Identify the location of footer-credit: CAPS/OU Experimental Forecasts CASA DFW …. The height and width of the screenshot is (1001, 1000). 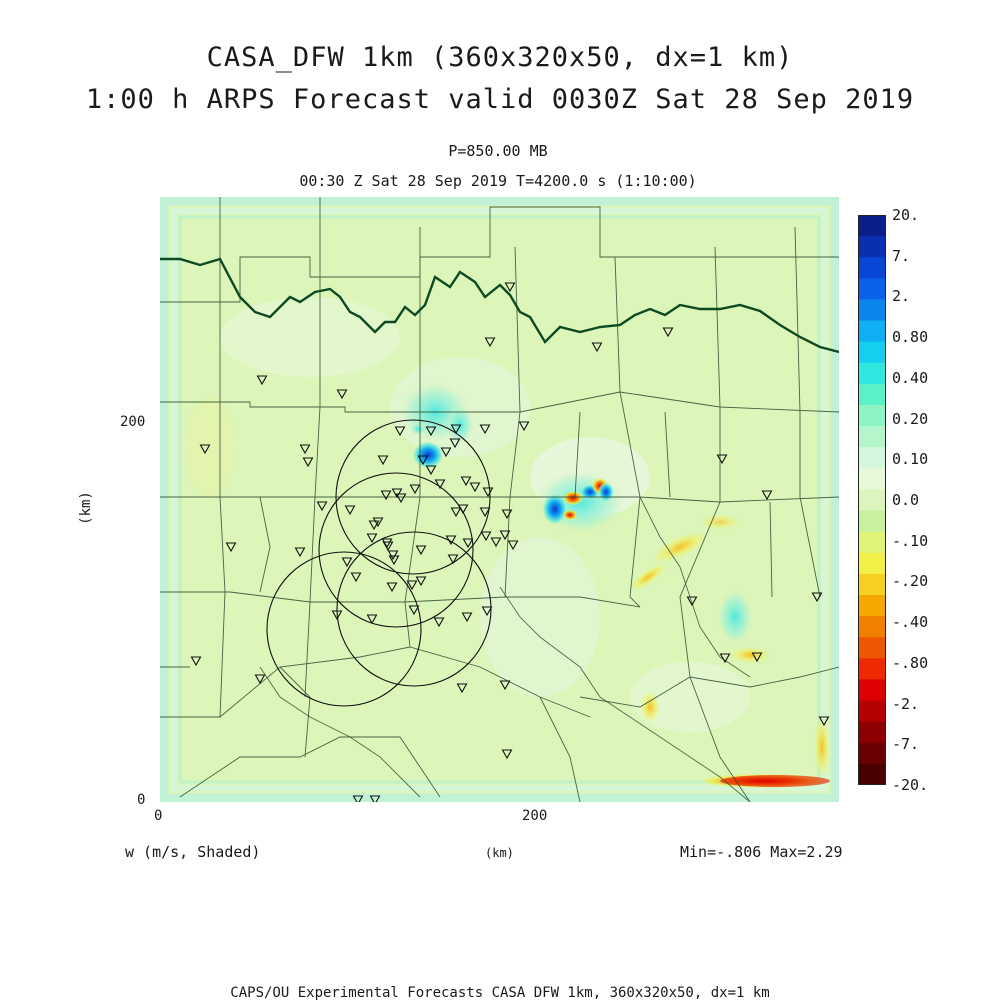
(500, 993).